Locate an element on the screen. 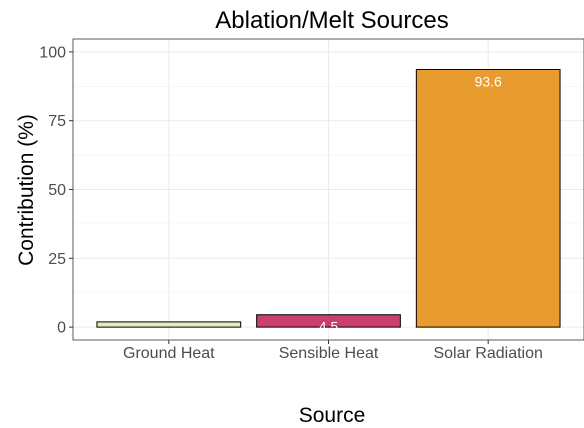  data-label: 93.6 is located at coordinates (488, 81).